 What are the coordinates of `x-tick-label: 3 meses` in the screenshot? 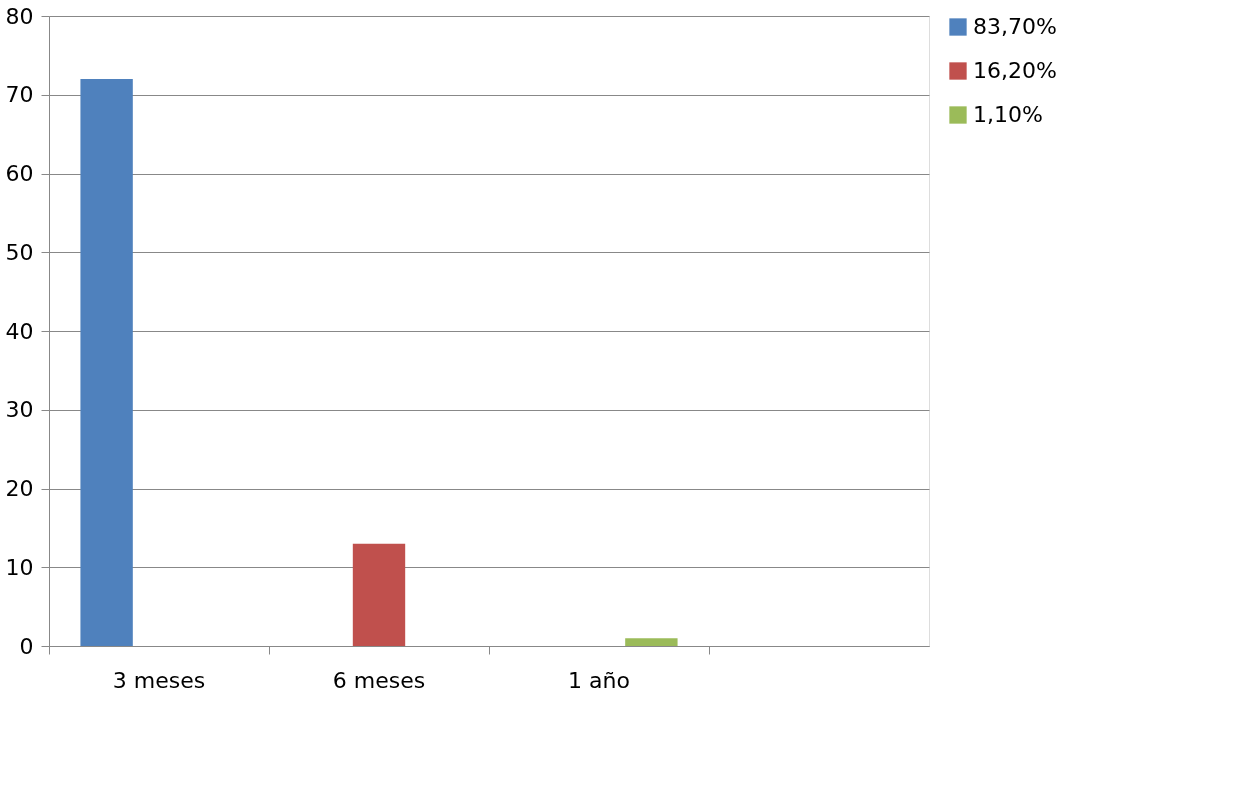 It's located at (159, 680).